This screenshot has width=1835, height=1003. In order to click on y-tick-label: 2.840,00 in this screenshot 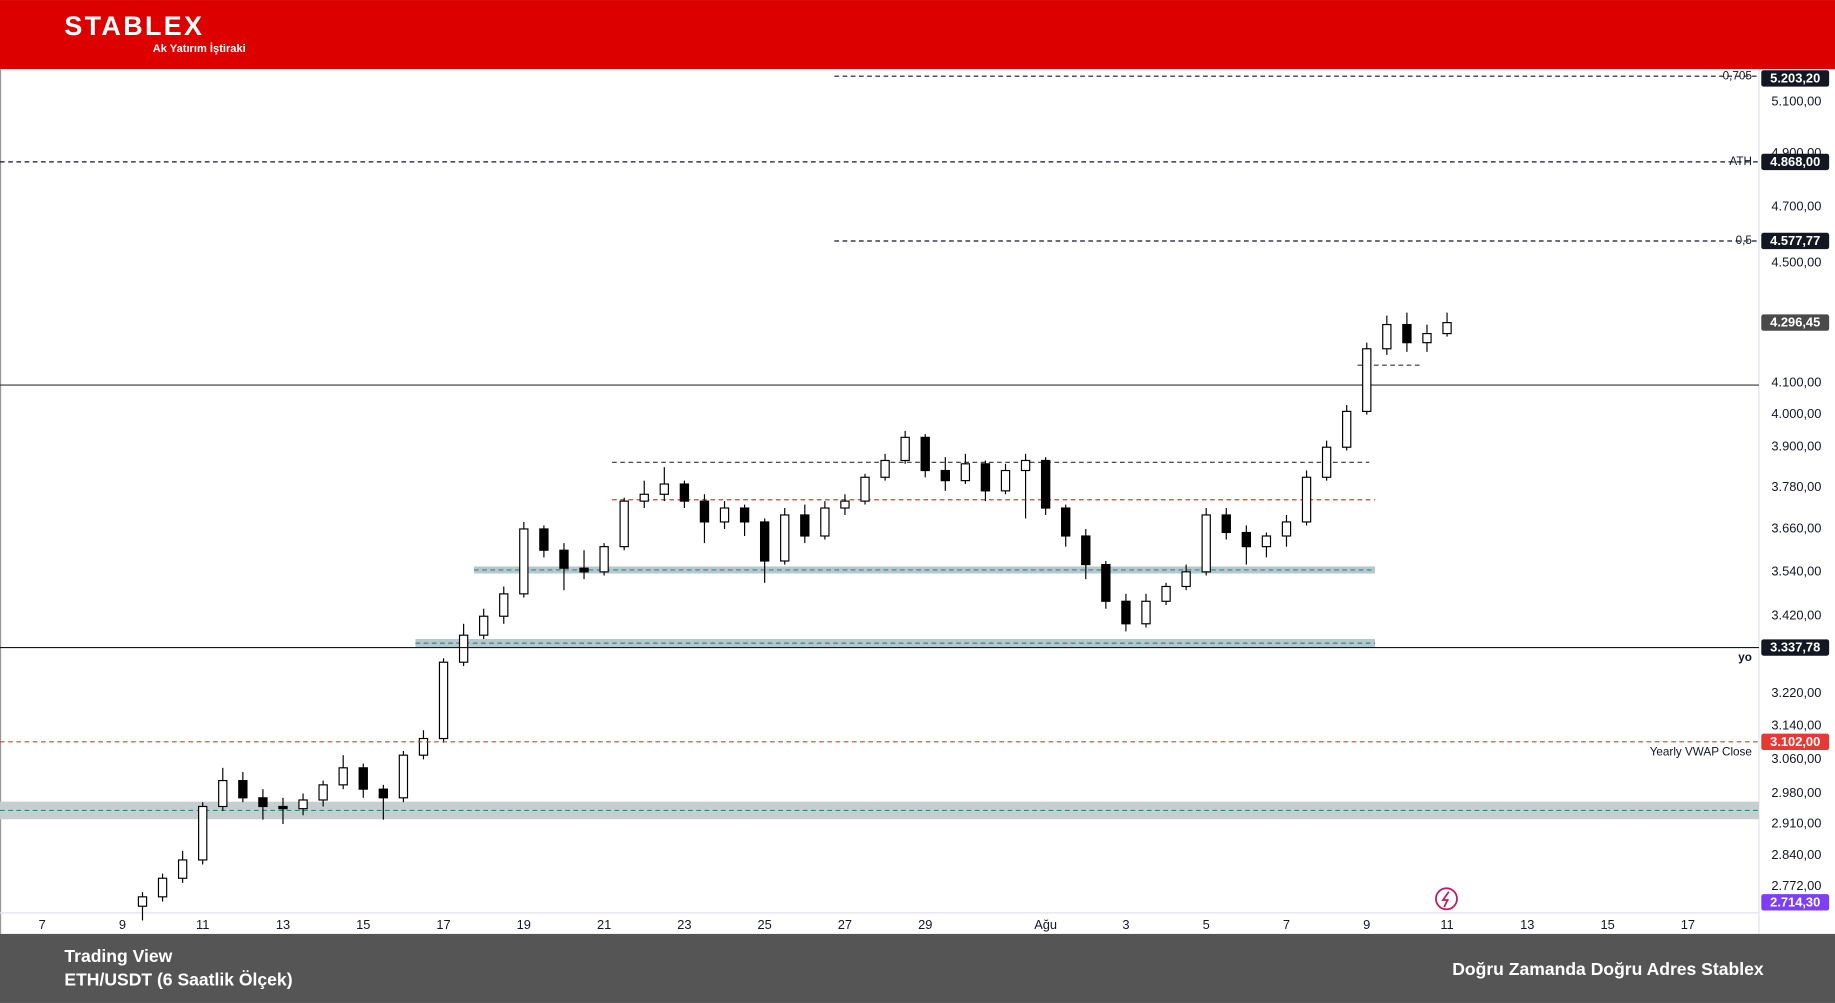, I will do `click(1796, 854)`.